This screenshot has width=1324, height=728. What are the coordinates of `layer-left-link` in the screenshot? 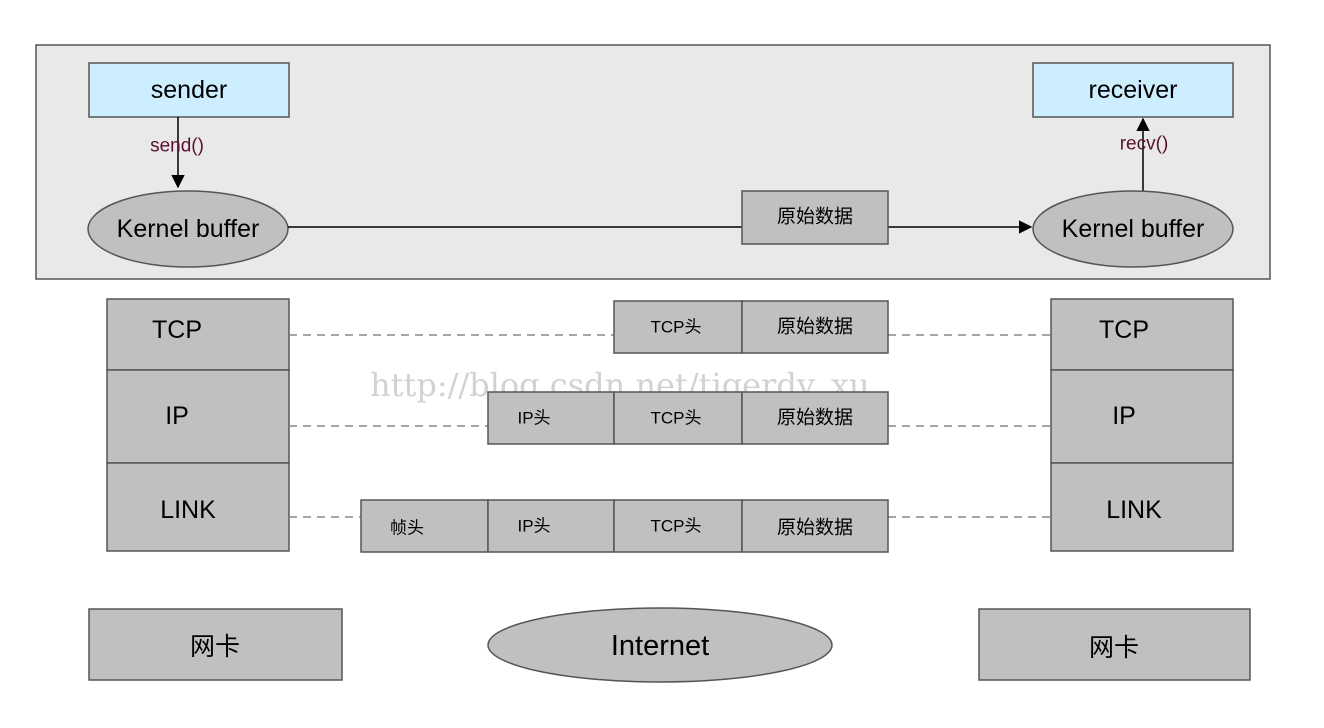 It's located at (198, 507).